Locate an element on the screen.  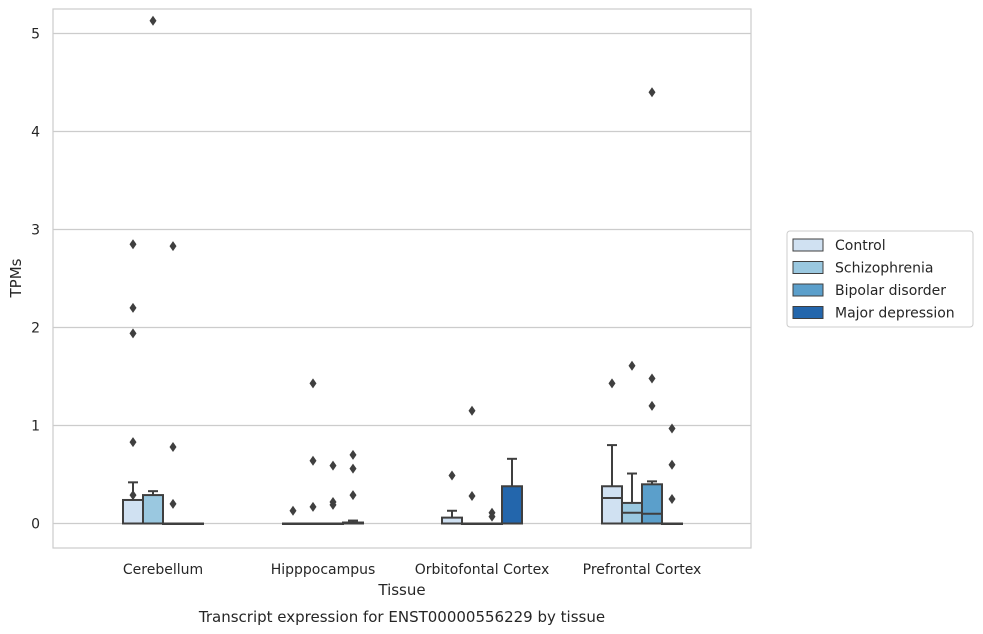
x-tick-label: Prefrontal Cortex is located at coordinates (642, 570).